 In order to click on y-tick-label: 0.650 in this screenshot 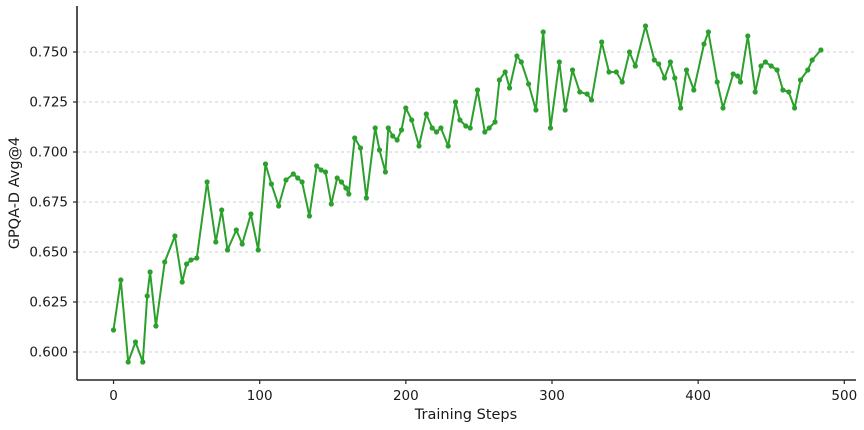, I will do `click(48, 253)`.